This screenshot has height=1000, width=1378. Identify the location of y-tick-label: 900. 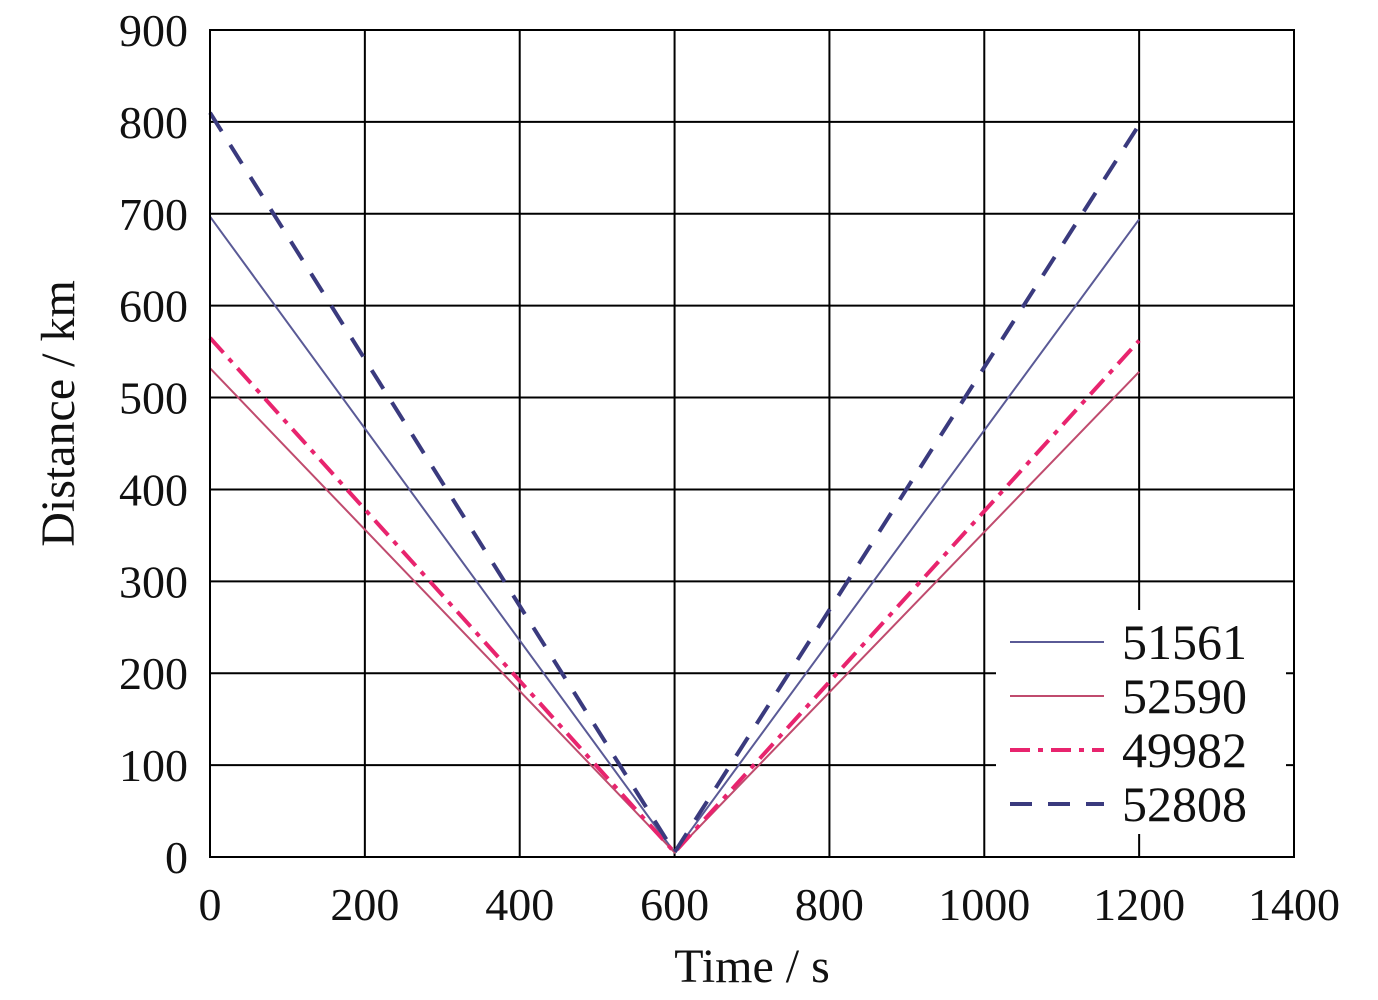
(153, 30).